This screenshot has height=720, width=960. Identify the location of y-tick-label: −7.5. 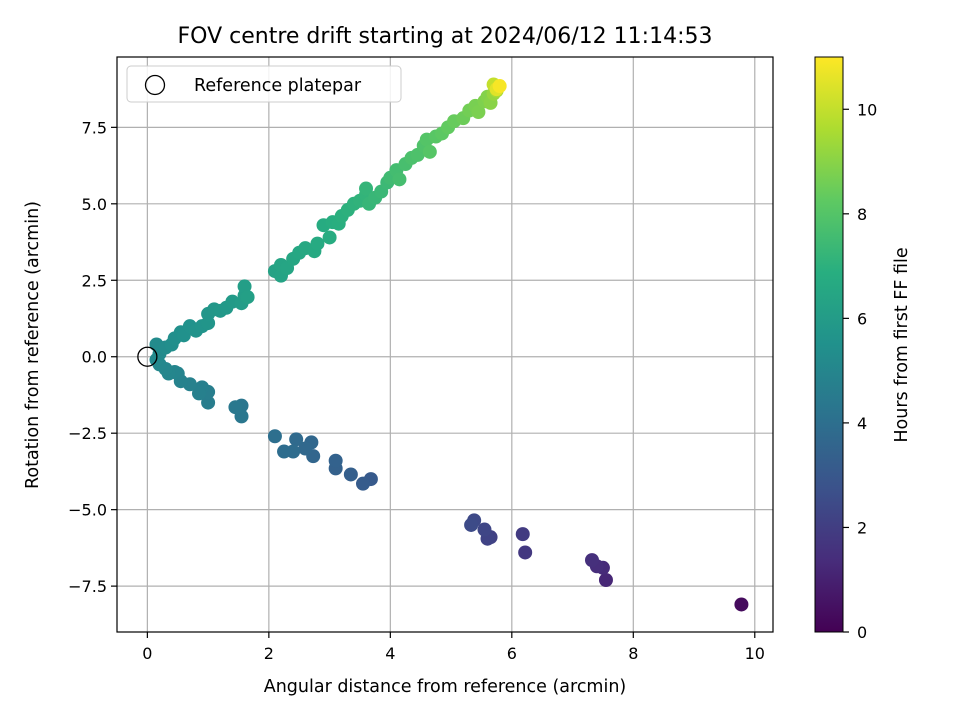
(87, 586).